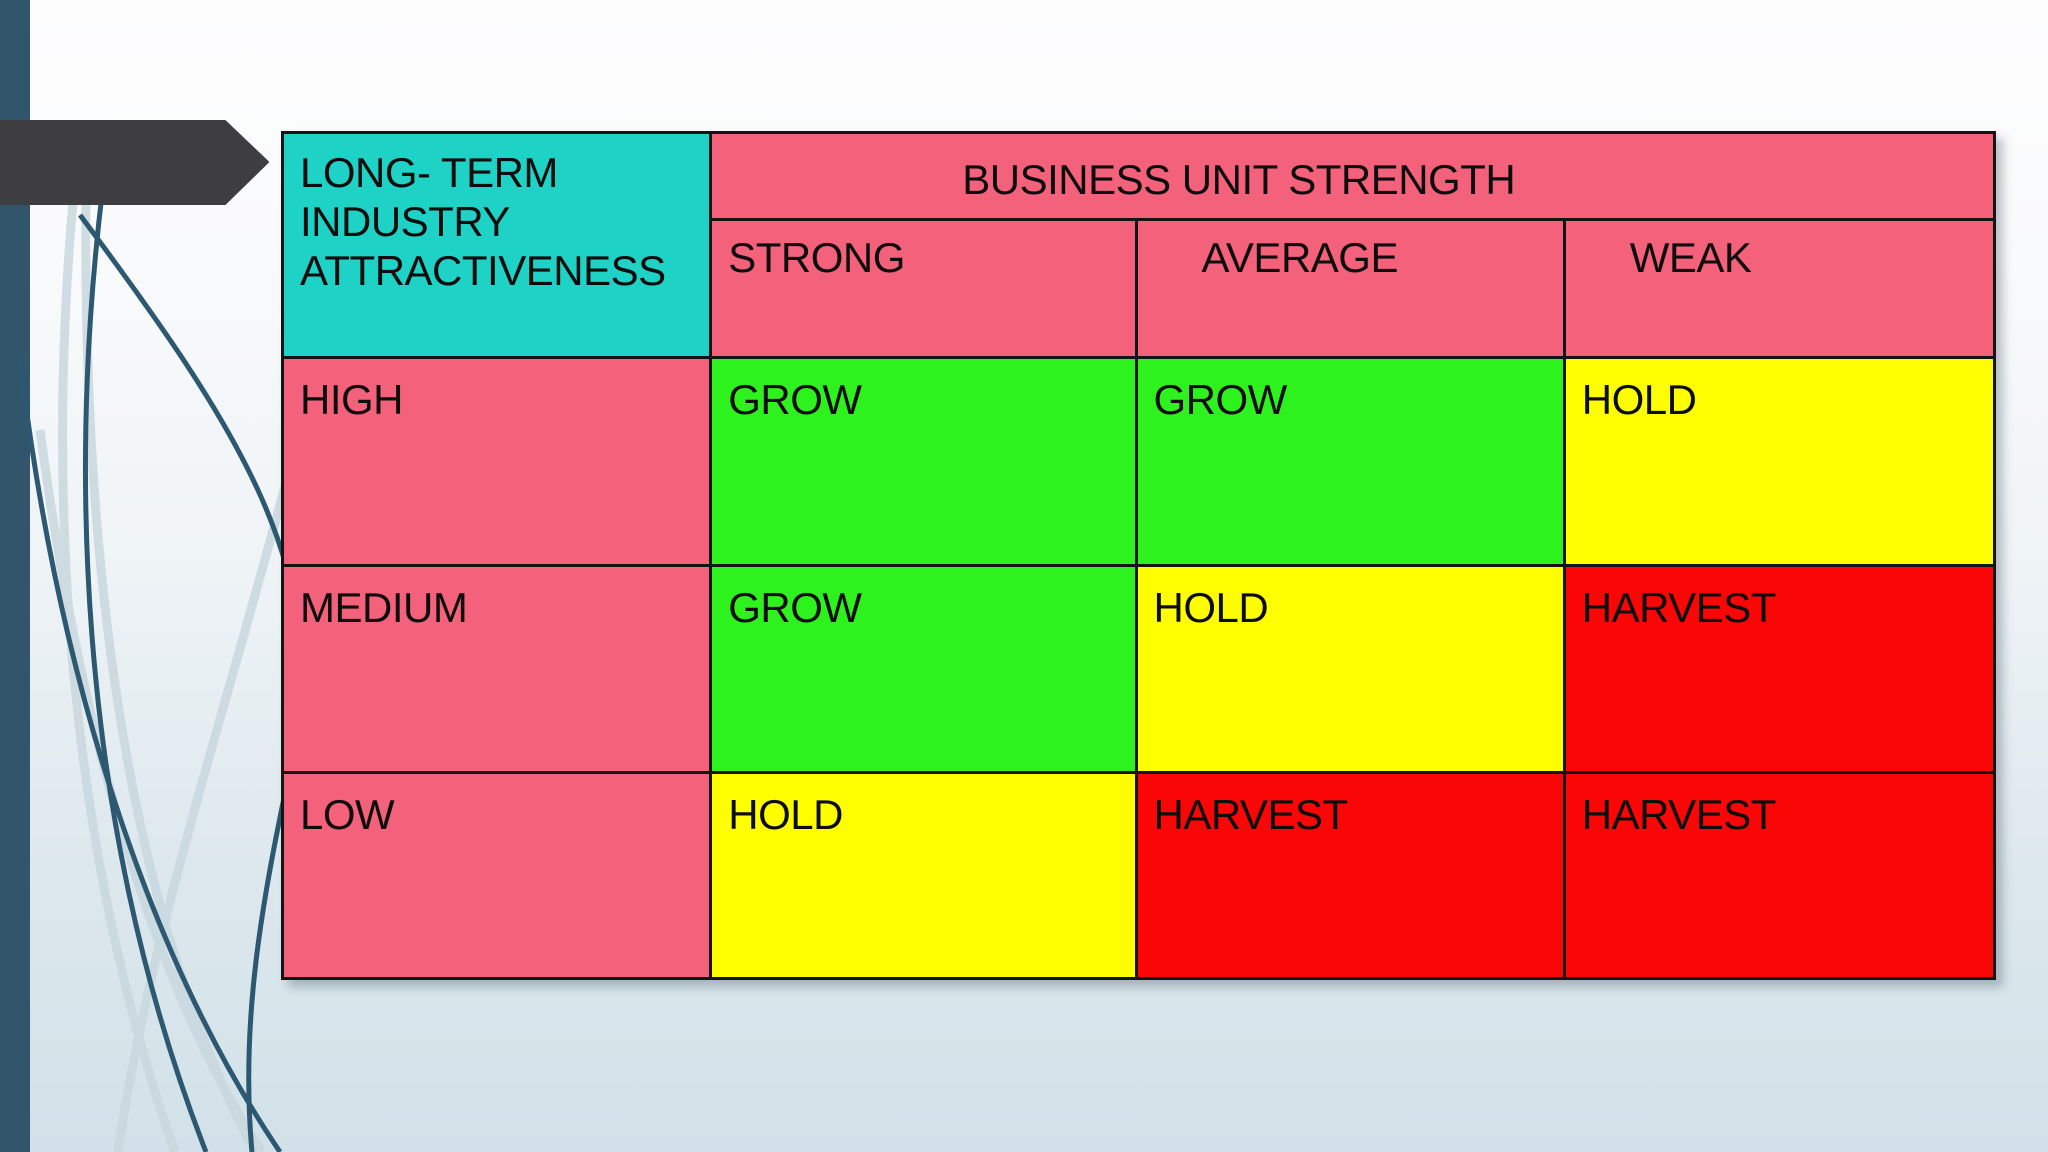 The height and width of the screenshot is (1152, 2048). I want to click on group-header-label: BUSINESS UNIT STRENGTH, so click(1239, 179).